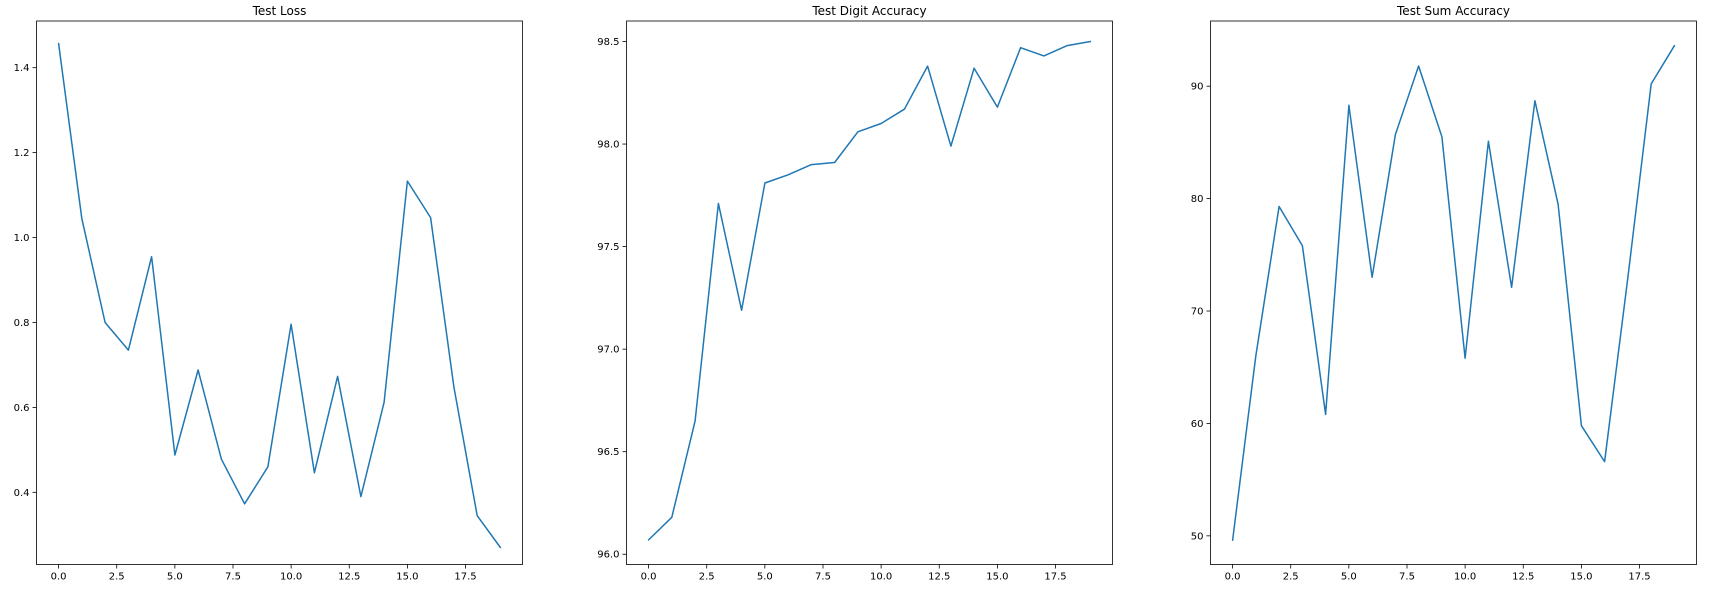  Describe the element at coordinates (1197, 536) in the screenshot. I see `y-tick-label: 50` at that location.